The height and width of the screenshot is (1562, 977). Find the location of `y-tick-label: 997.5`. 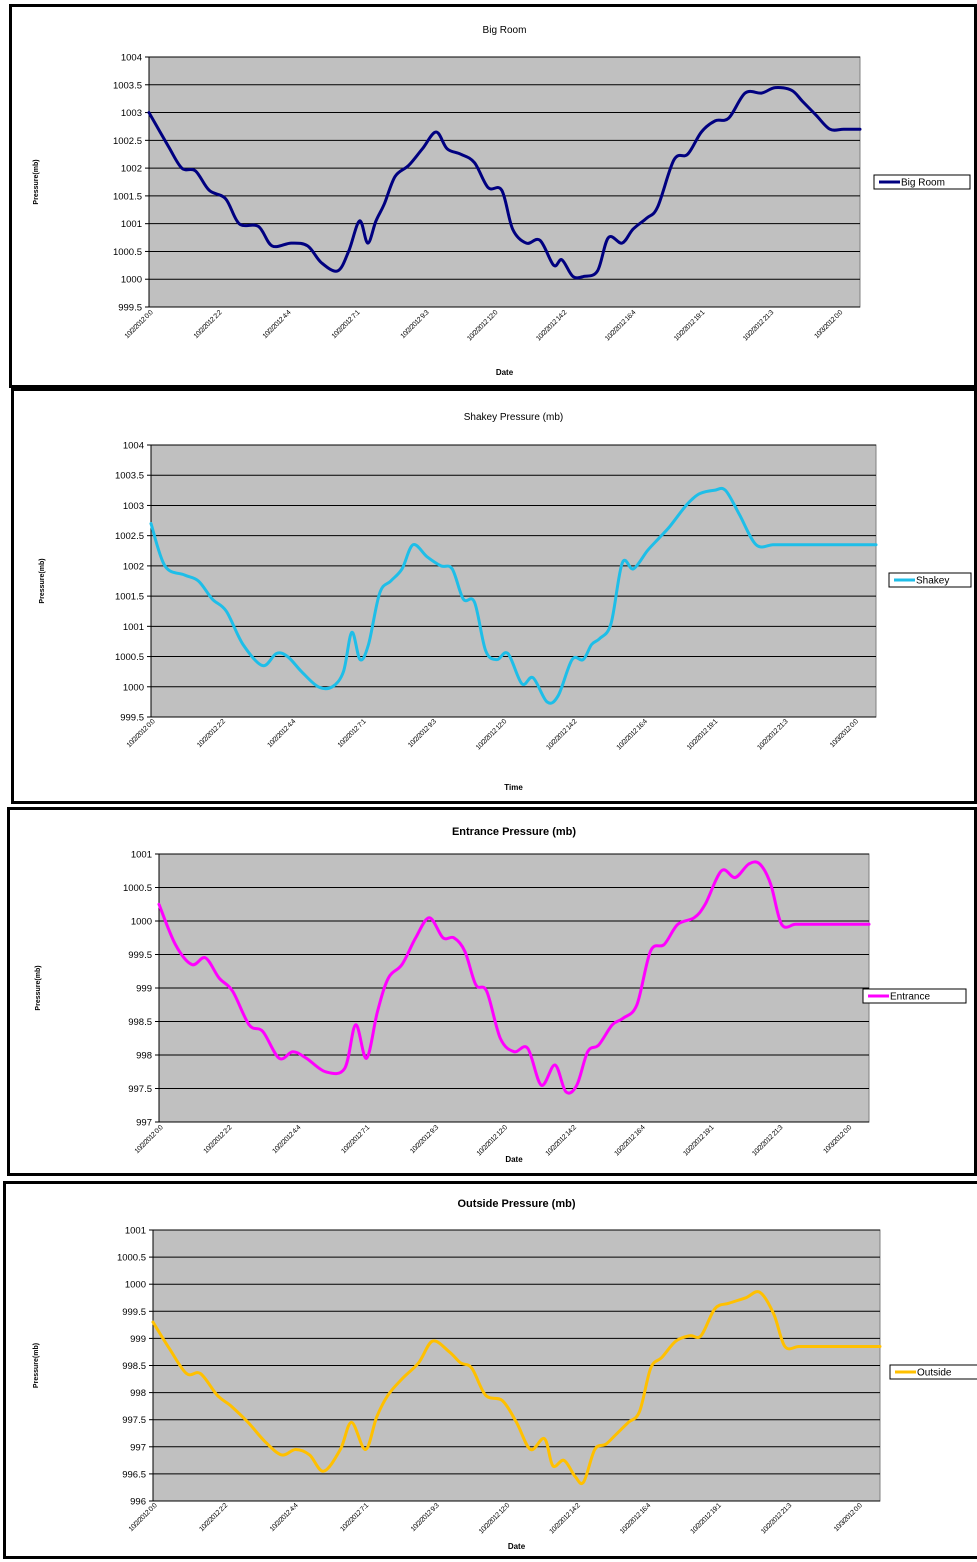

y-tick-label: 997.5 is located at coordinates (140, 1089).